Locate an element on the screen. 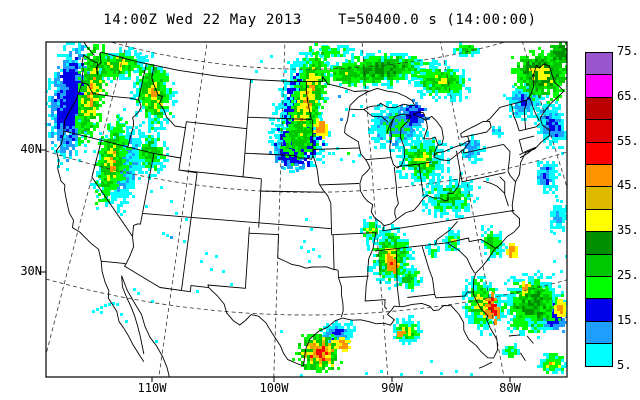  colorbar-tick-label: 55. is located at coordinates (628, 140).